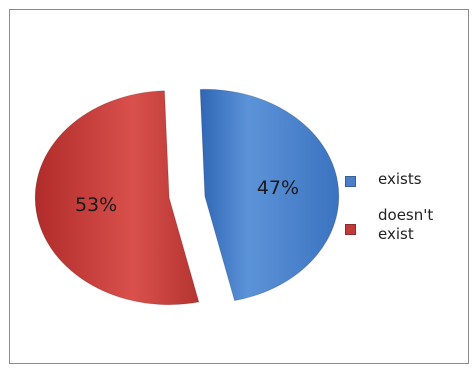  What do you see at coordinates (278, 188) in the screenshot?
I see `data-label-exists: 47%` at bounding box center [278, 188].